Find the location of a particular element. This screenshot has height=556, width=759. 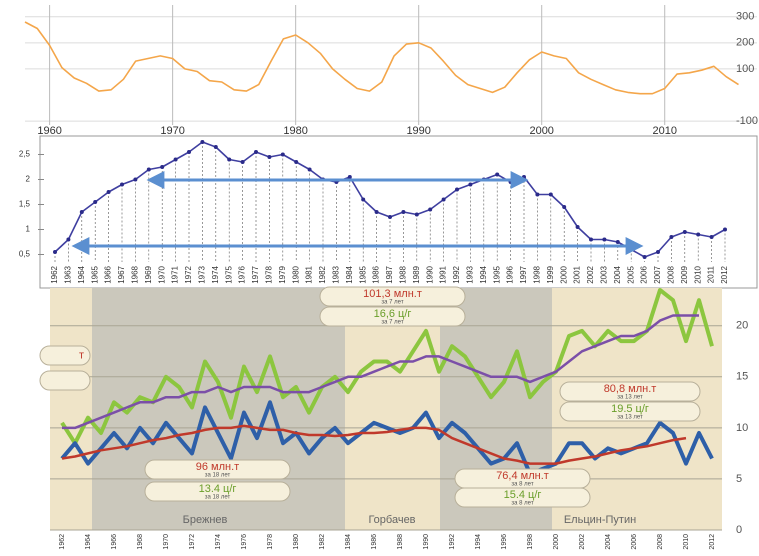

annotation-text: 15.4 ц/г is located at coordinates (523, 495).